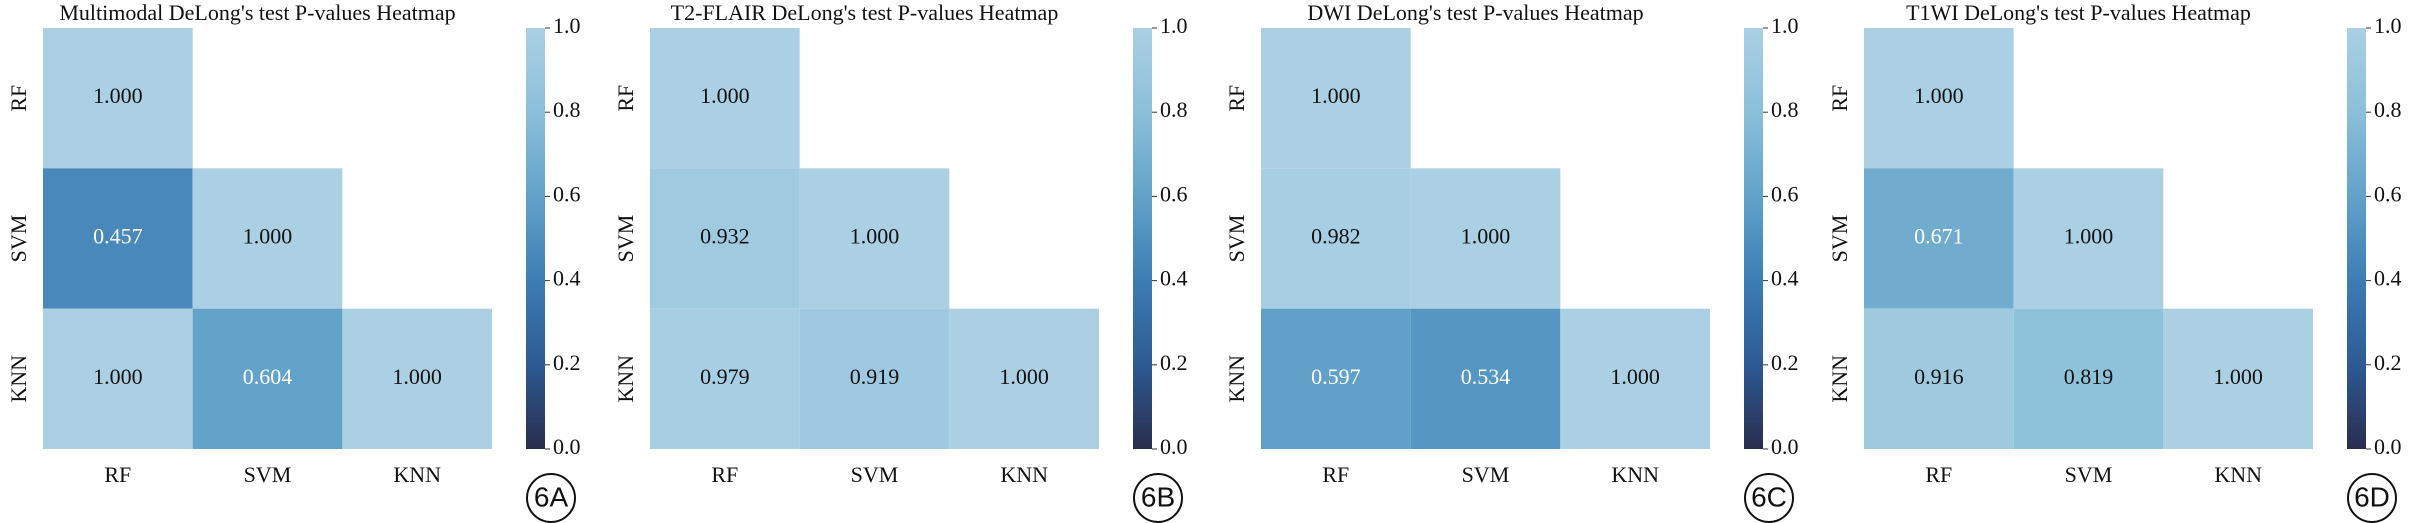 The height and width of the screenshot is (523, 2425). What do you see at coordinates (865, 12) in the screenshot?
I see `chart-title: T2-FLAIR DeLong's test P-values Heatmap` at bounding box center [865, 12].